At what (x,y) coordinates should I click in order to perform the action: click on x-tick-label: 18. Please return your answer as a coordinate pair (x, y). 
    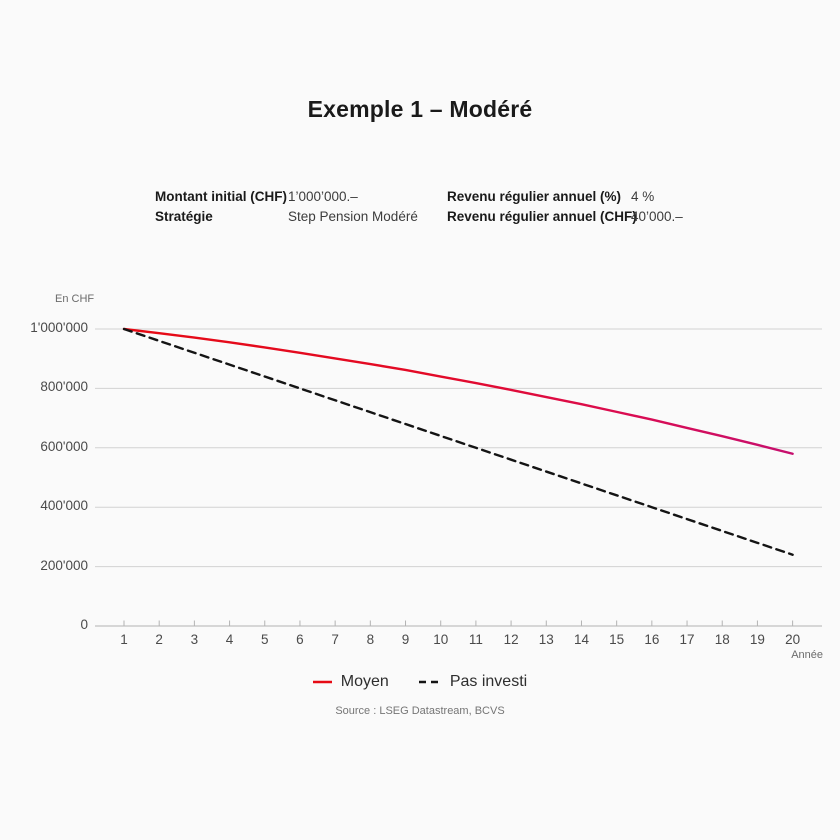
    Looking at the image, I should click on (722, 639).